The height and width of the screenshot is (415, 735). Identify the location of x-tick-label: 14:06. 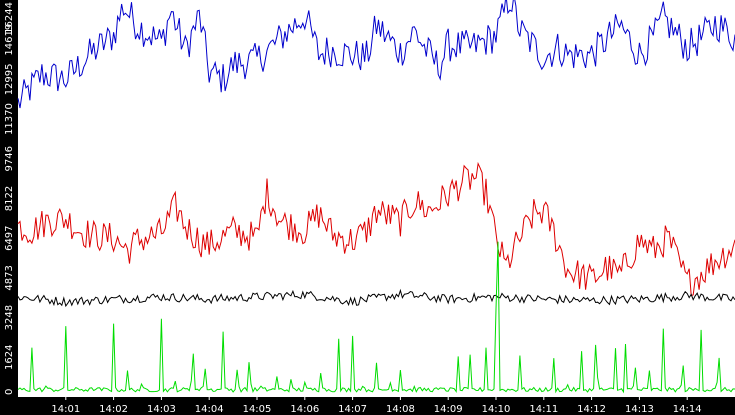
(304, 409).